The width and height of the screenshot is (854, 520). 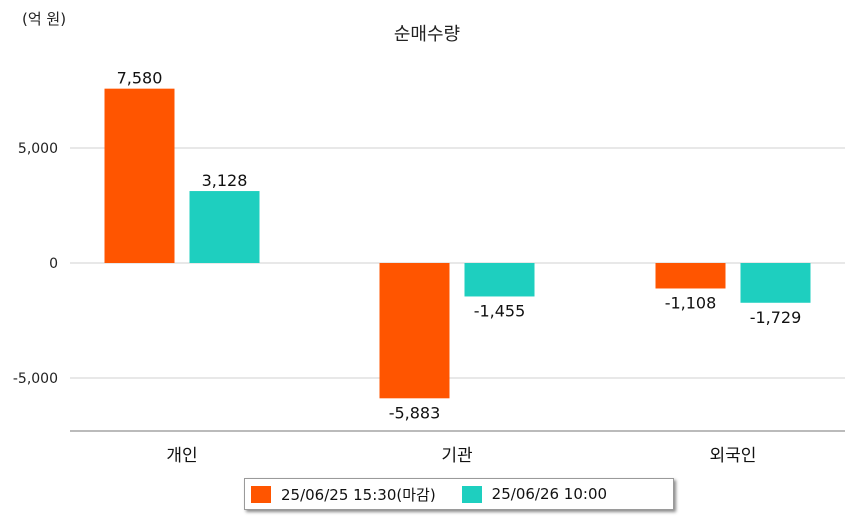 I want to click on y-axis-ticks: 5,000 0 -5,000, so click(x=35, y=264).